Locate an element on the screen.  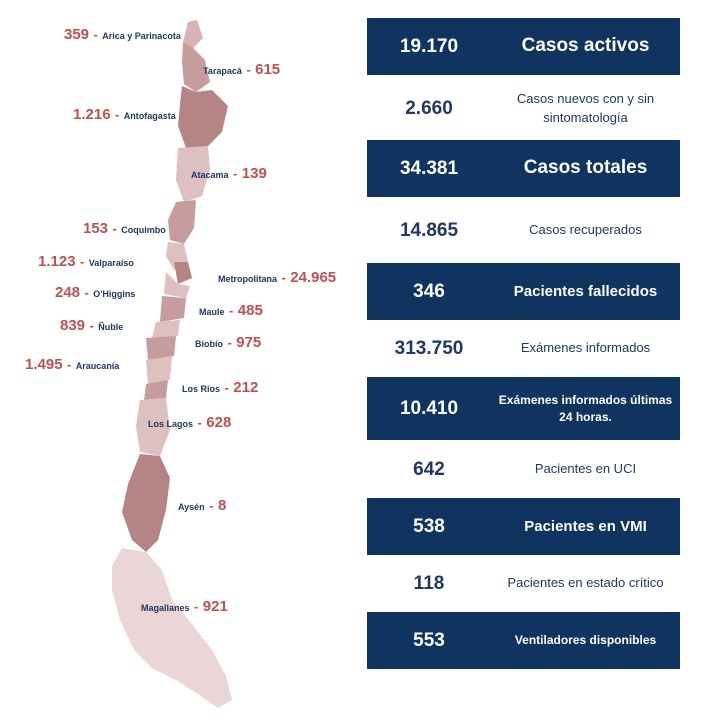
region-name: Arica y Parinacota is located at coordinates (141, 36).